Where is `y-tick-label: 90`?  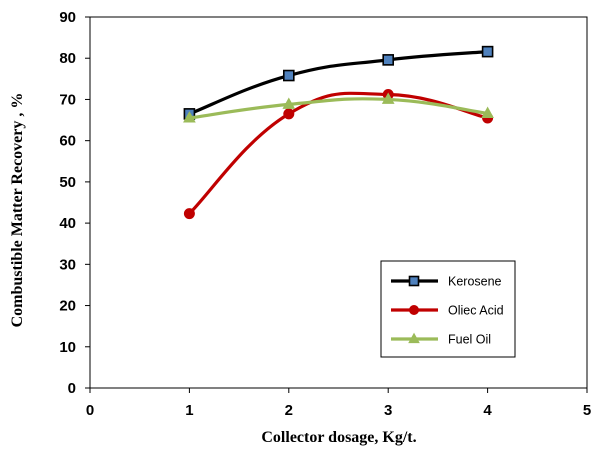 y-tick-label: 90 is located at coordinates (67, 17).